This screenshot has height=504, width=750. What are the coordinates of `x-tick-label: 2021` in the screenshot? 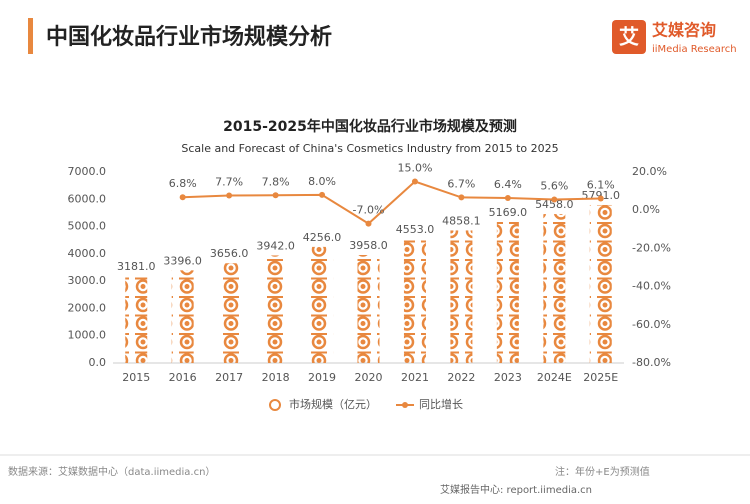 It's located at (415, 377).